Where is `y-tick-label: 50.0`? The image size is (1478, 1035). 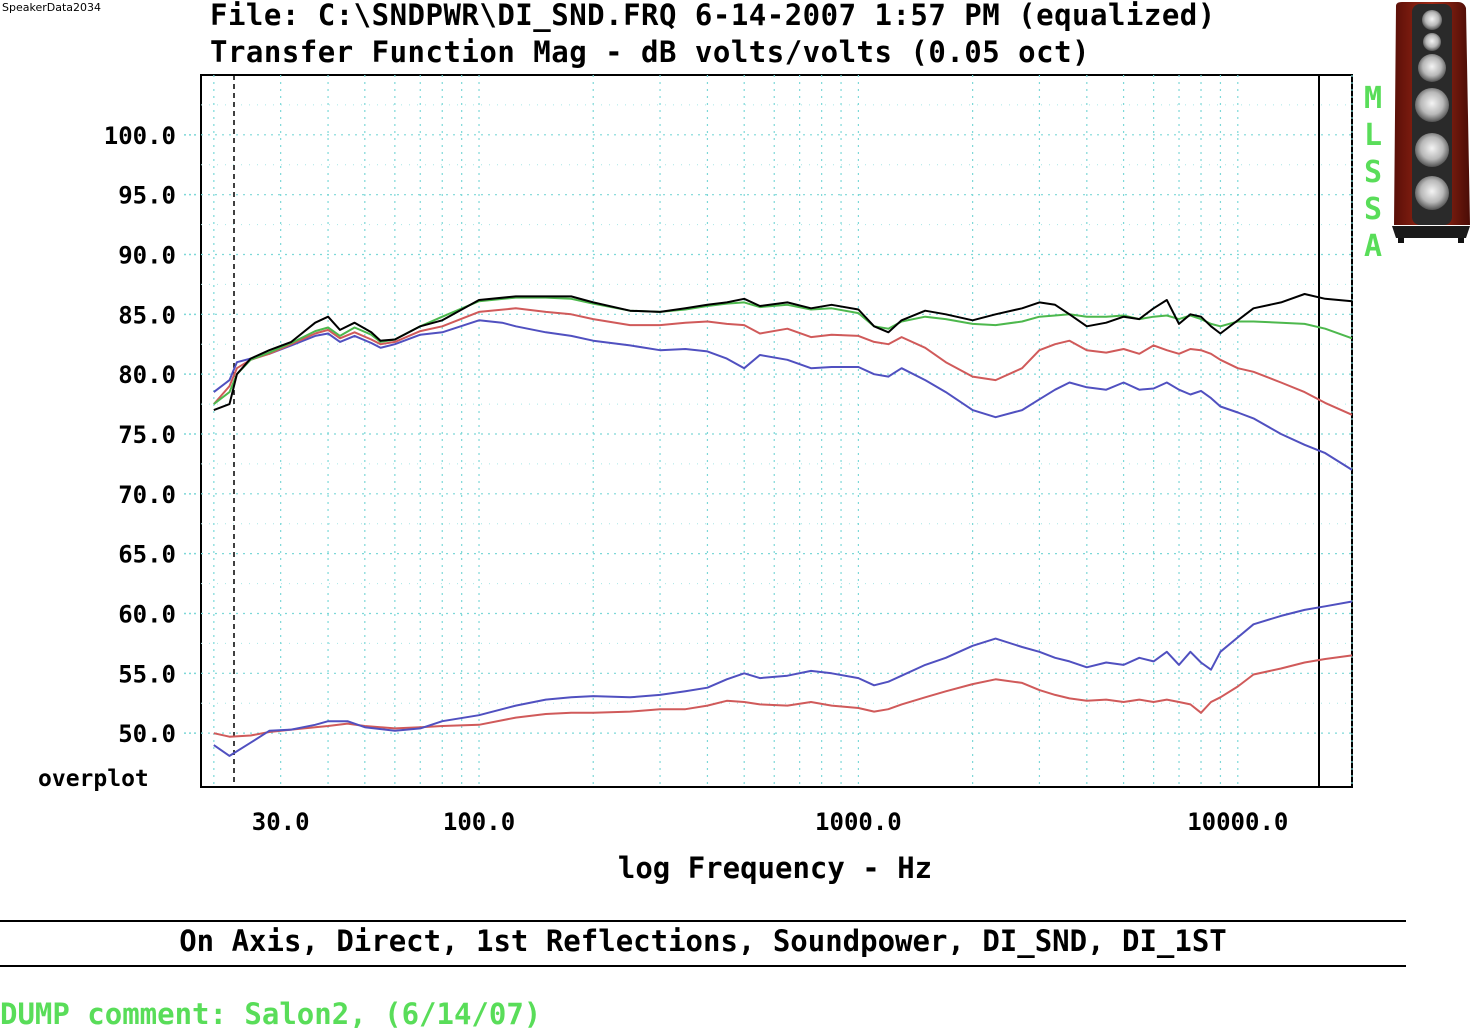 y-tick-label: 50.0 is located at coordinates (147, 734).